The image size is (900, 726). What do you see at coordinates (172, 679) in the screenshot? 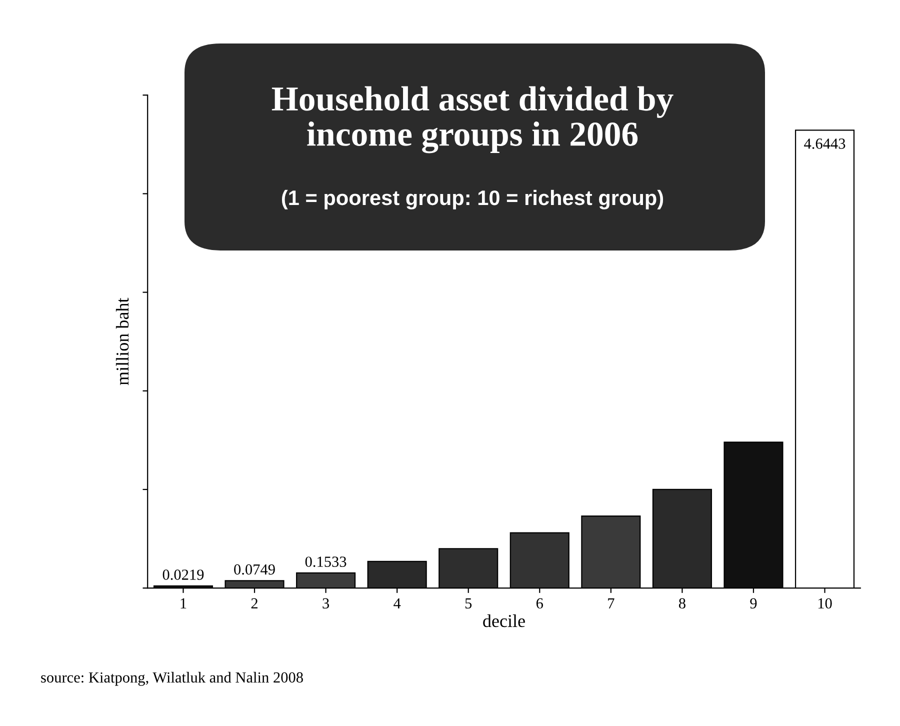
I see `source-note: source: Kiatpong, Wilatluk and Nalin 2008` at bounding box center [172, 679].